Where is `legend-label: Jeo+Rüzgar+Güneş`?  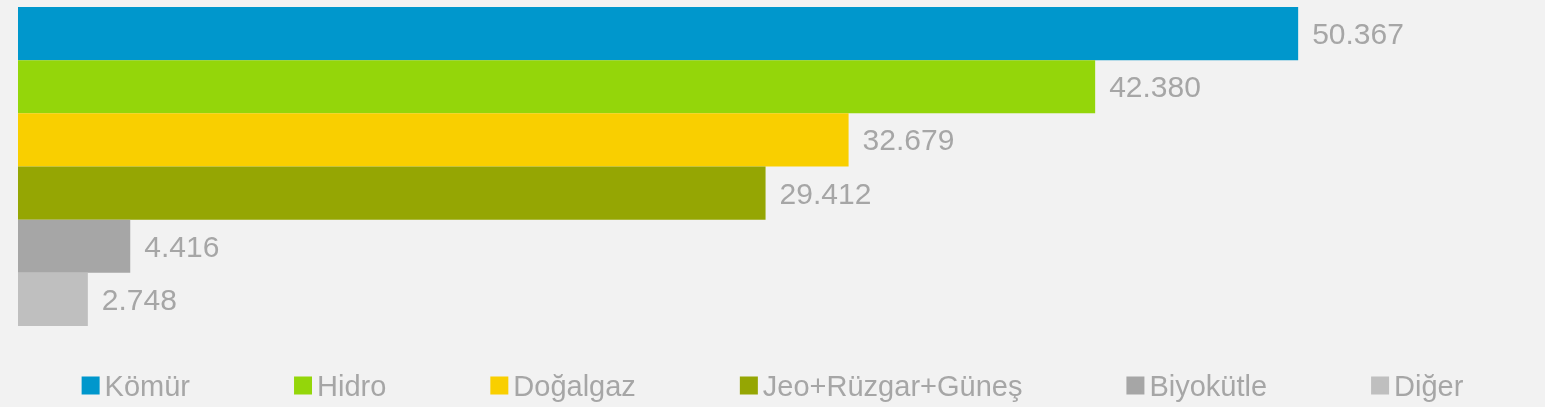
legend-label: Jeo+Rüzgar+Güneş is located at coordinates (892, 385).